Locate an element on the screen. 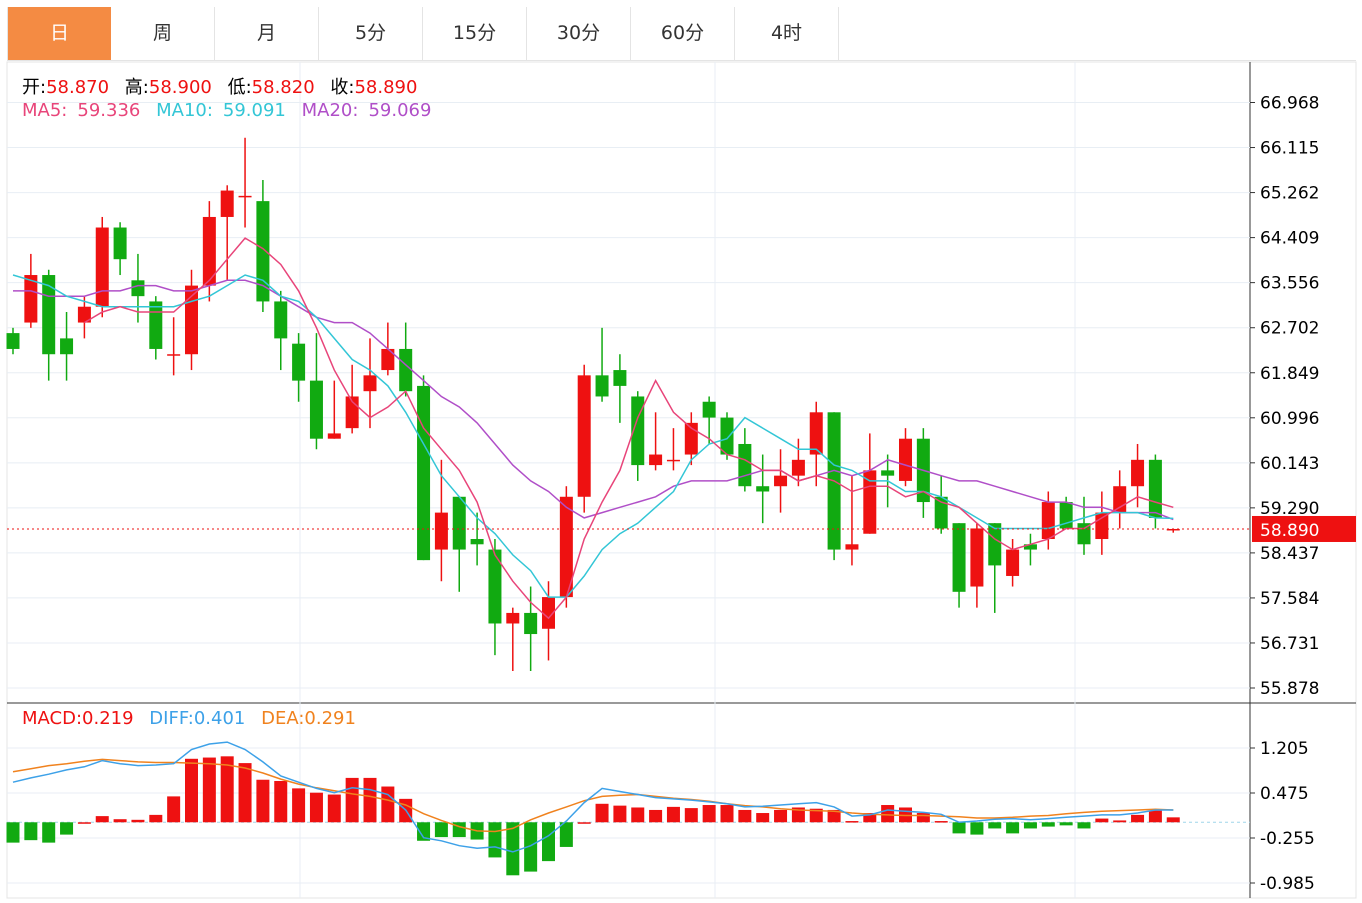  high-value: 58.900 is located at coordinates (180, 87).